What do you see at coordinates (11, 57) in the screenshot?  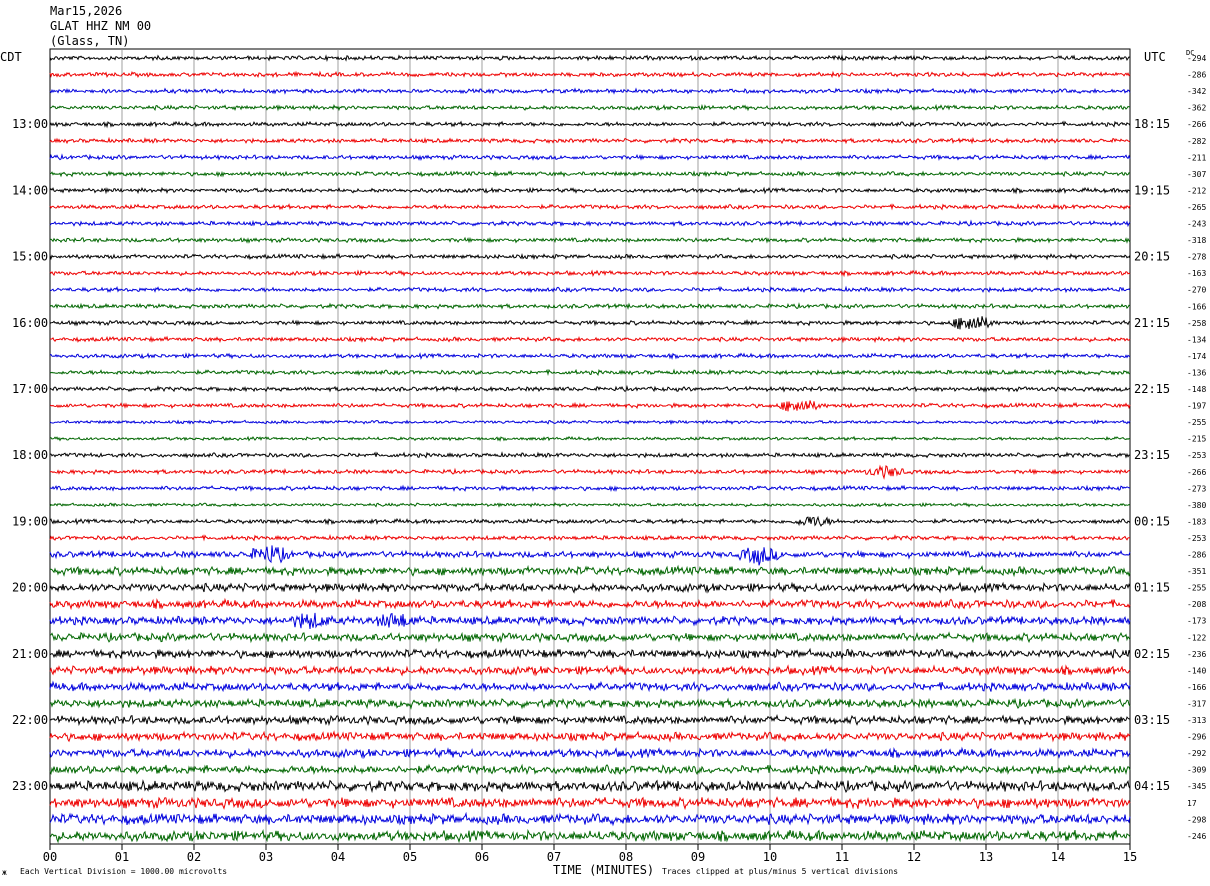 I see `left-timezone-label: CDT` at bounding box center [11, 57].